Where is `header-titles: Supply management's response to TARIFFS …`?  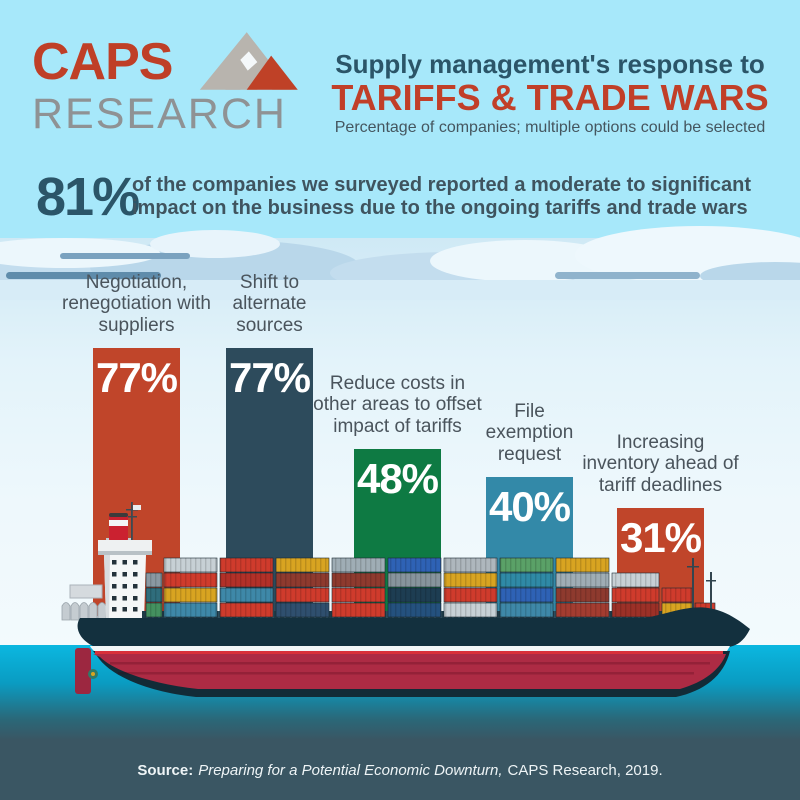 header-titles: Supply management's response to TARIFFS … is located at coordinates (550, 93).